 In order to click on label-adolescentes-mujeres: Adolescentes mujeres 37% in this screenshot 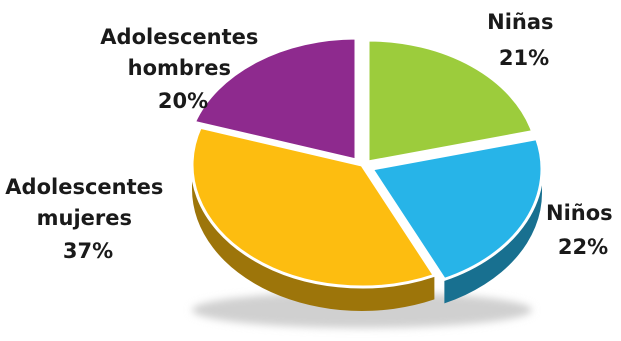, I will do `click(87, 219)`.